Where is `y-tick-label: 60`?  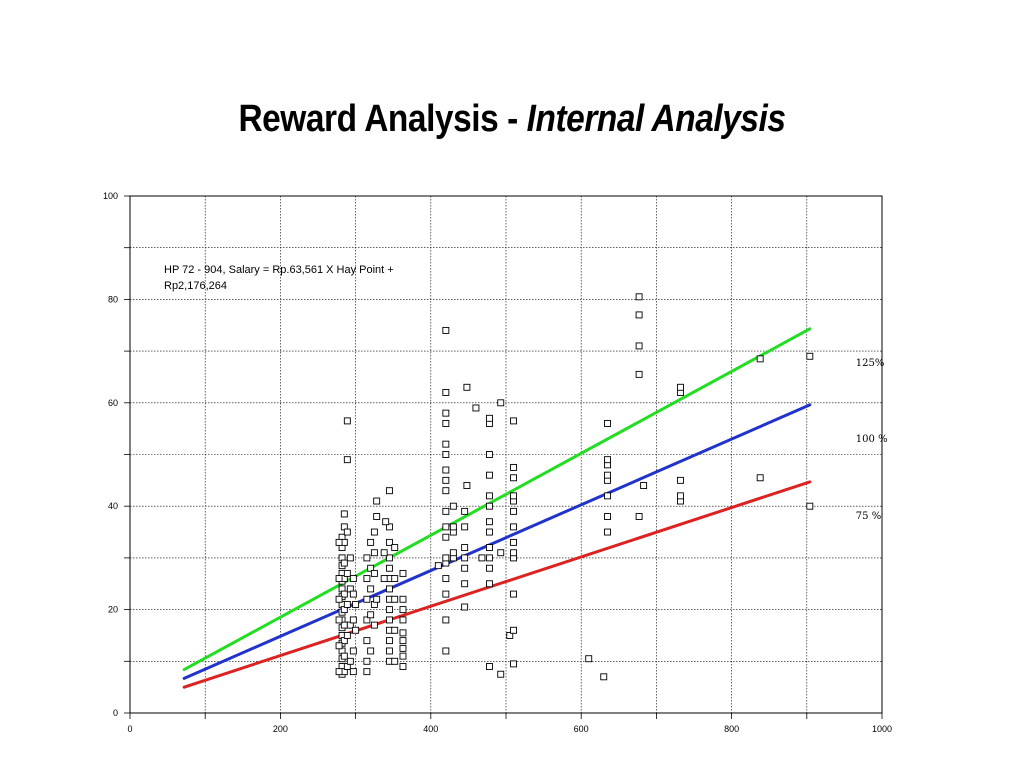 y-tick-label: 60 is located at coordinates (113, 403).